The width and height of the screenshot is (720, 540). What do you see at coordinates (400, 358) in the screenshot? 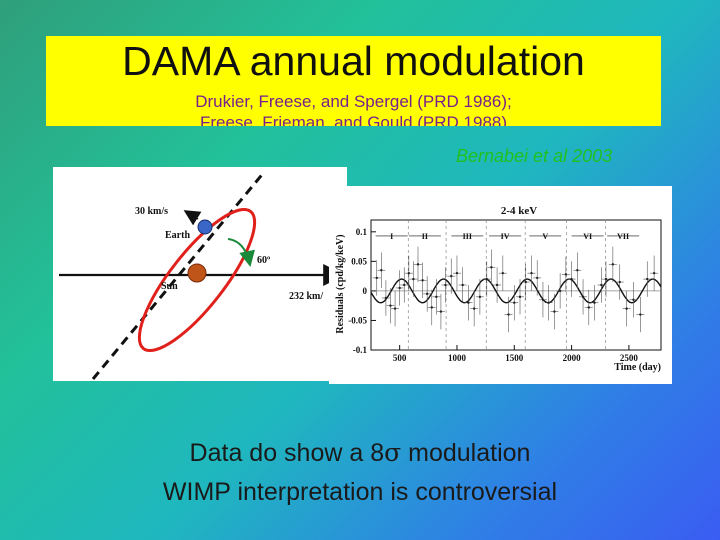
I see `x-tick-label: 500` at bounding box center [400, 358].